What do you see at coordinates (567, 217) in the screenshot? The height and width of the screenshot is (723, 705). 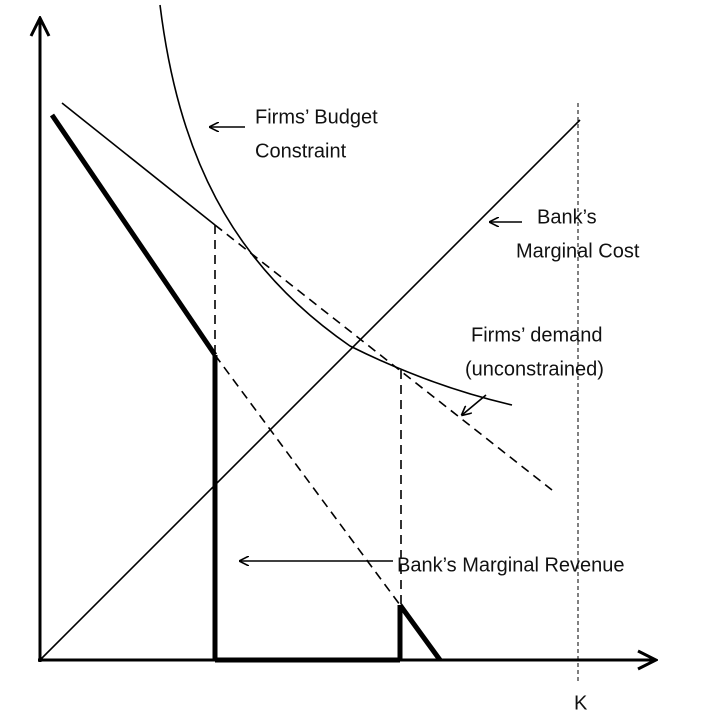 I see `label: Bank’s` at bounding box center [567, 217].